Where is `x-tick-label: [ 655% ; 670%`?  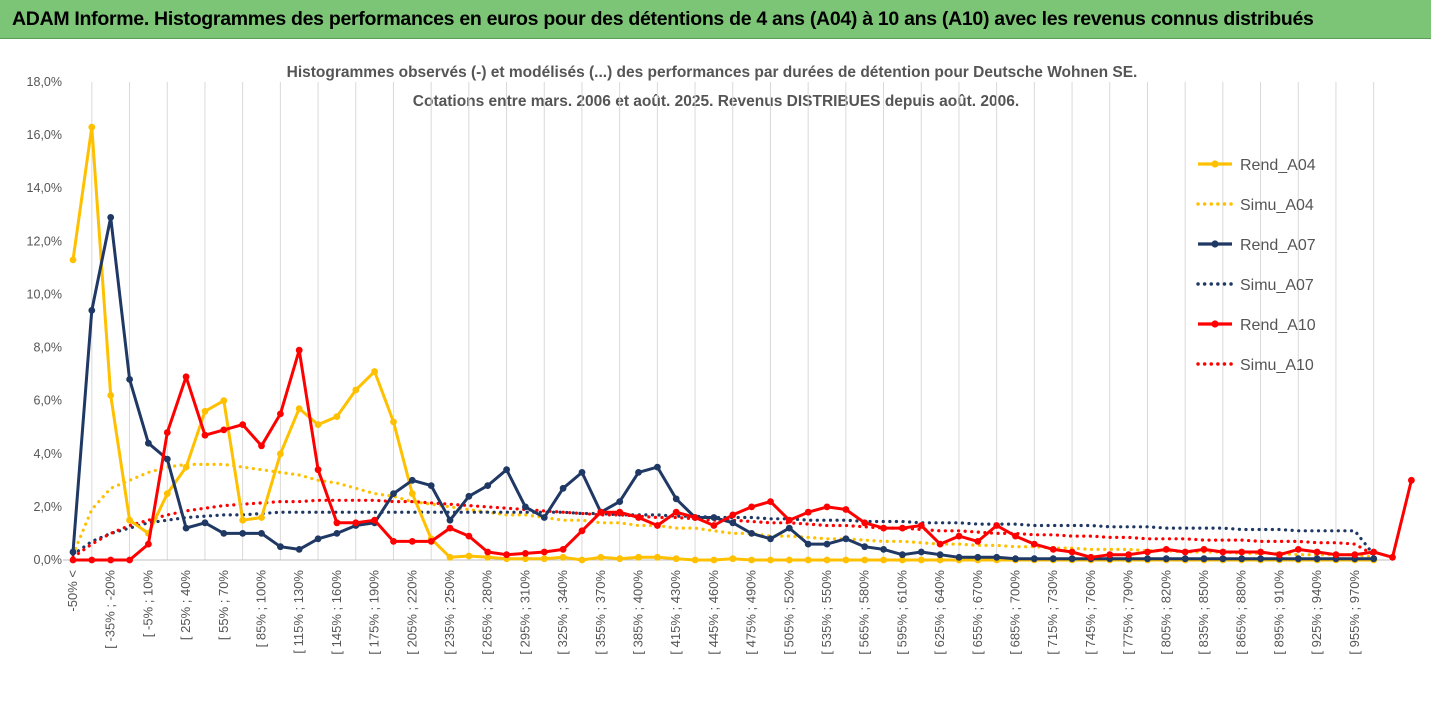 x-tick-label: [ 655% ; 670% is located at coordinates (977, 612).